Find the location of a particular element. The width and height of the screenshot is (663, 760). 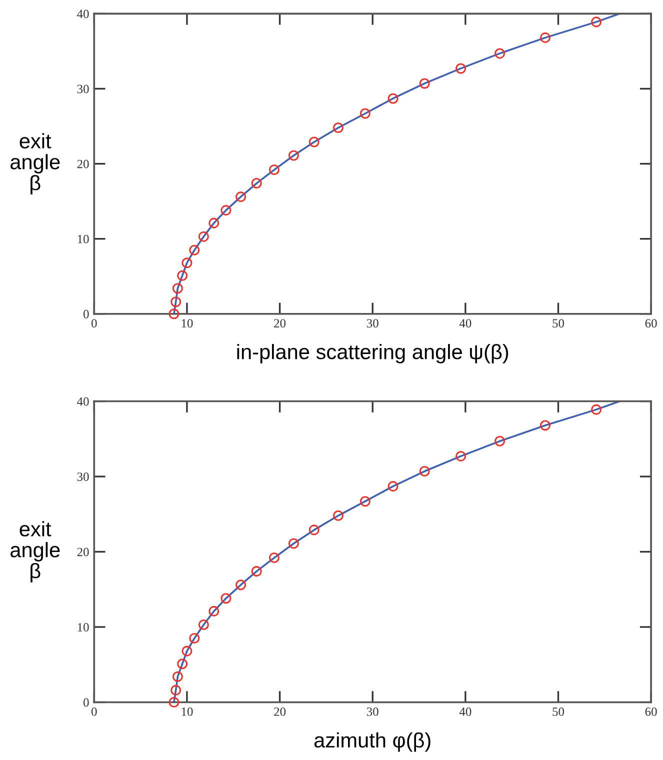

x-axis-title: in-plane scattering angle ψ(β) is located at coordinates (372, 354).